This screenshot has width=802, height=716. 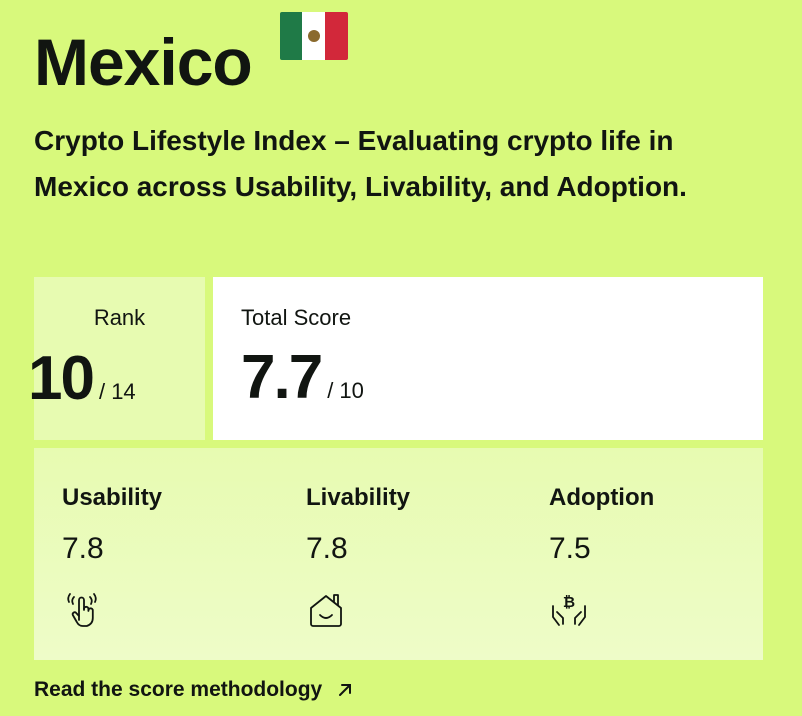 What do you see at coordinates (602, 497) in the screenshot?
I see `metric-name: Adoption` at bounding box center [602, 497].